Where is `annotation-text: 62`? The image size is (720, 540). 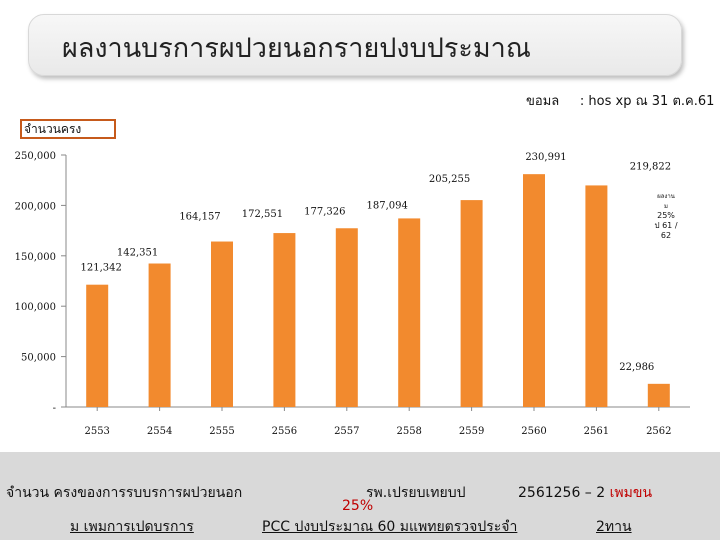
annotation-text: 62 is located at coordinates (666, 235).